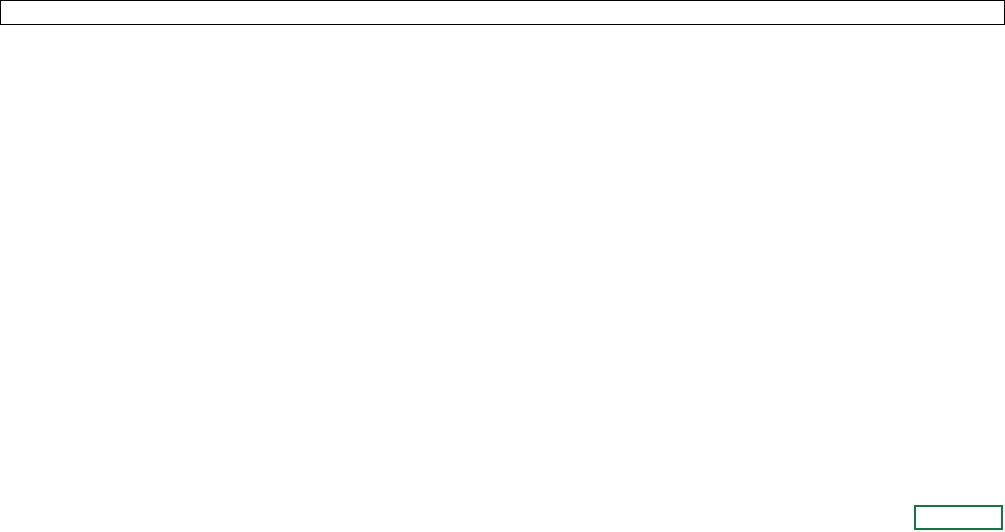  I want to click on selected-cell, so click(958, 517).